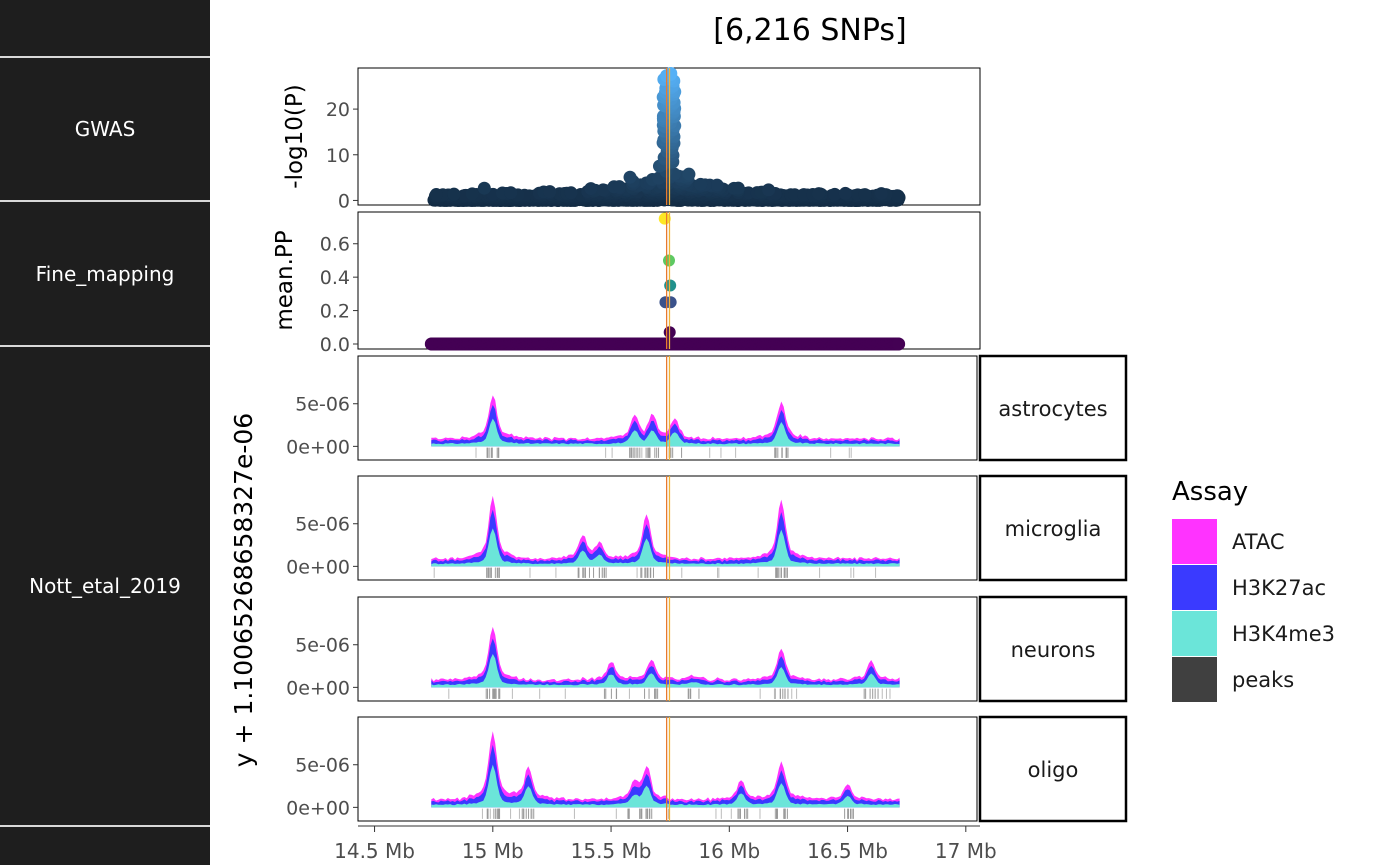 Image resolution: width=1400 pixels, height=865 pixels. I want to click on x-axis-tick-label: 15.5 Mb, so click(611, 851).